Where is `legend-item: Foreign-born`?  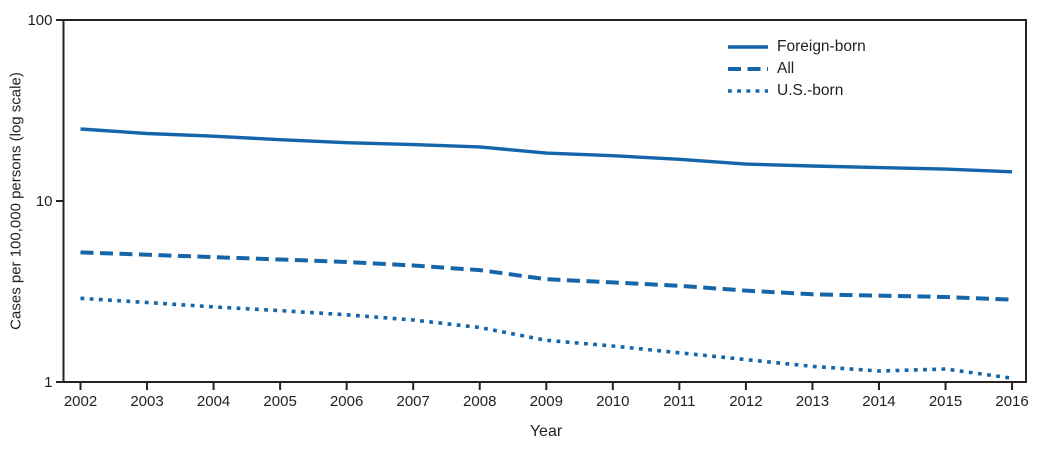 legend-item: Foreign-born is located at coordinates (797, 47).